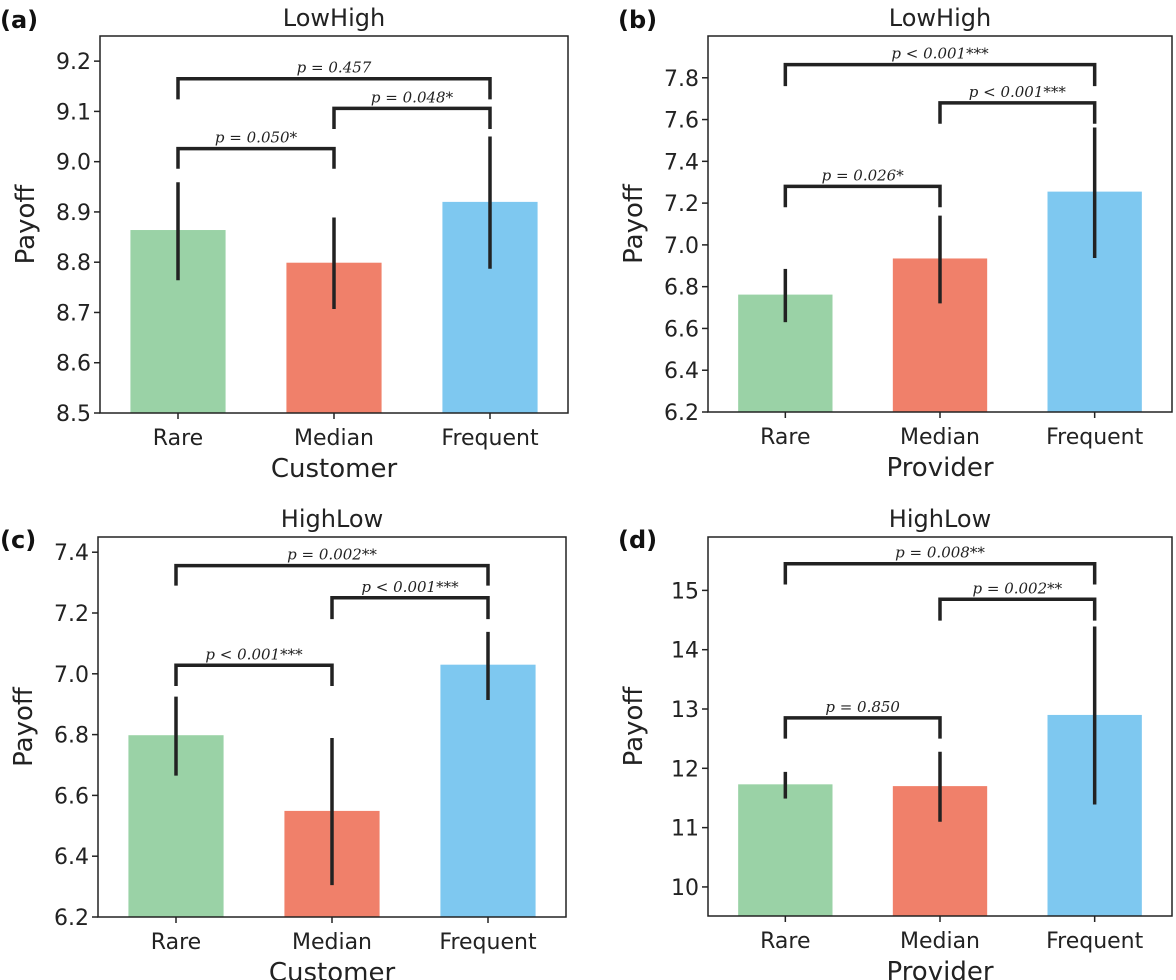 This screenshot has width=1176, height=980. Describe the element at coordinates (73, 414) in the screenshot. I see `y-tick-label: 8.5` at that location.